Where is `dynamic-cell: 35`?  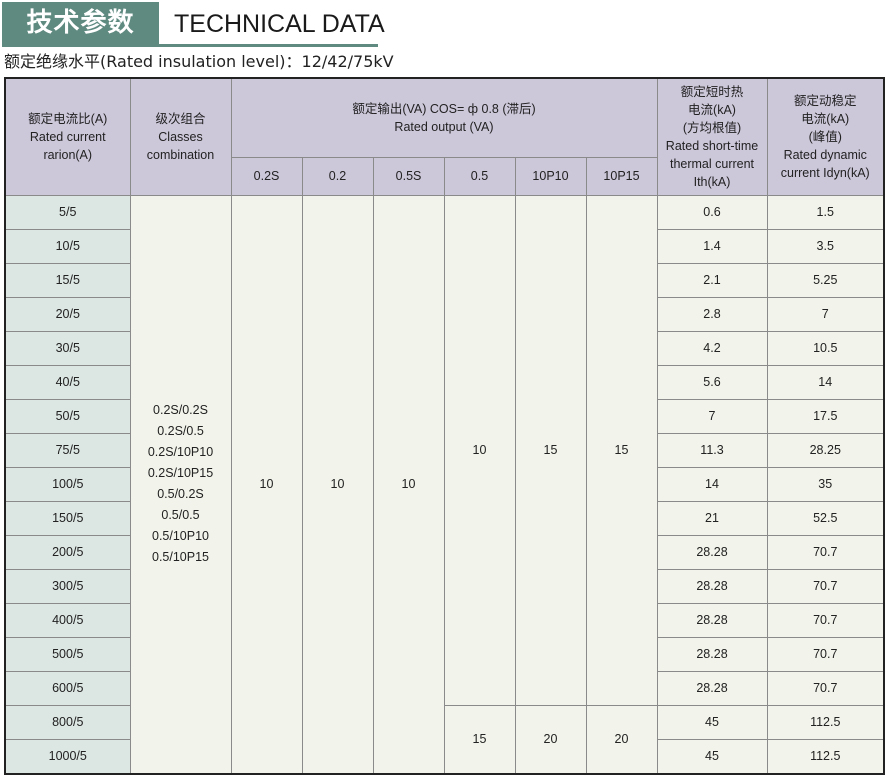
dynamic-cell: 35 is located at coordinates (825, 484).